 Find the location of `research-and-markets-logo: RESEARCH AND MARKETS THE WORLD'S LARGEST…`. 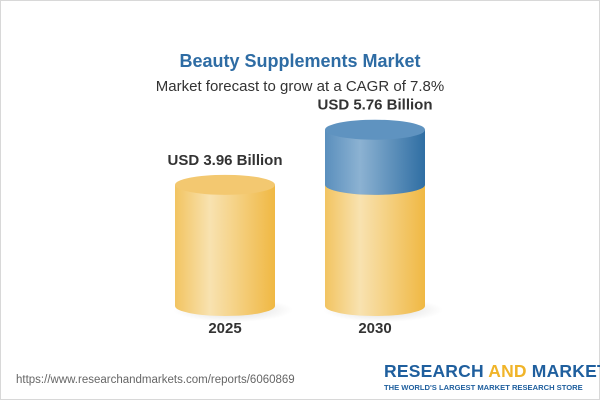

research-and-markets-logo: RESEARCH AND MARKETS THE WORLD'S LARGEST… is located at coordinates (492, 376).